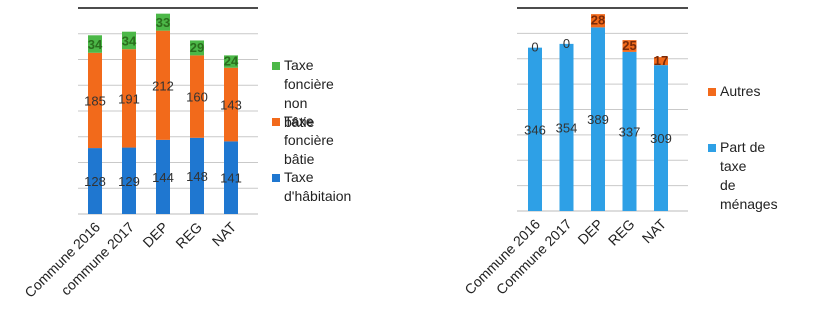 This screenshot has width=827, height=325. Describe the element at coordinates (749, 175) in the screenshot. I see `legend-label: Part de taxe de ménages` at that location.